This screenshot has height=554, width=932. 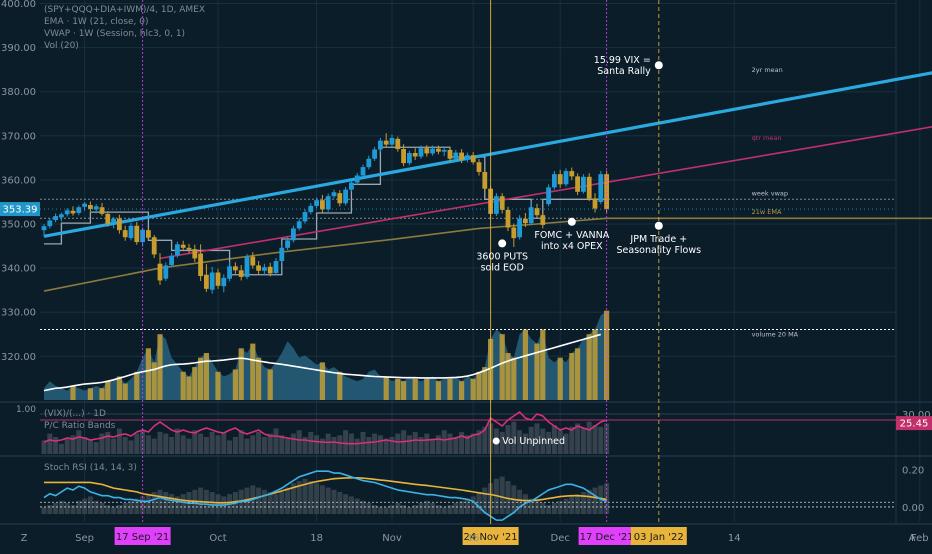 What do you see at coordinates (90, 468) in the screenshot?
I see `legend-stoch: Stoch RSI (14, 14, 3)` at bounding box center [90, 468].